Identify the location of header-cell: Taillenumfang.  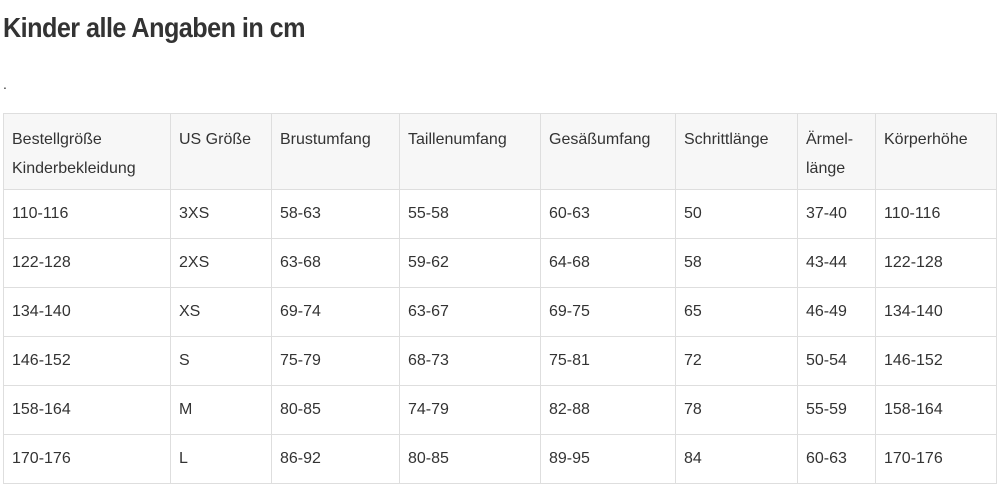
(470, 151).